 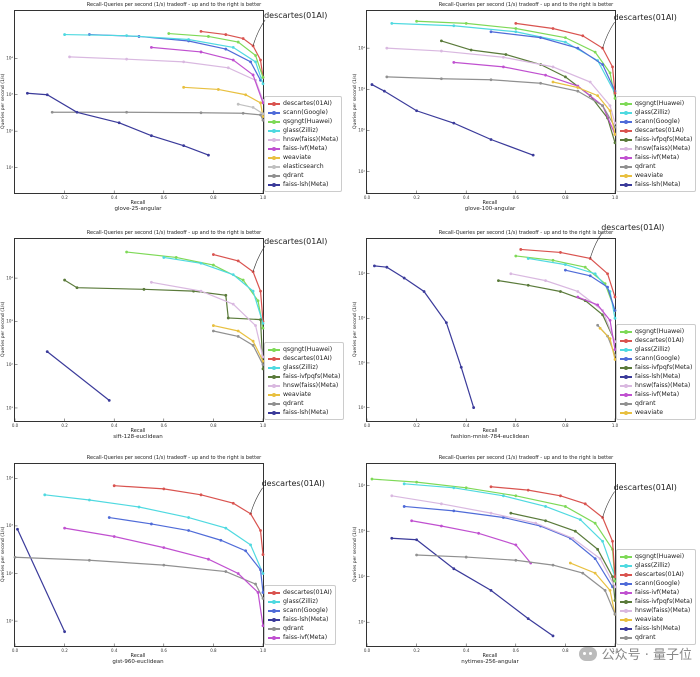 I want to click on legend-label: faiss-lsh(Meta), so click(x=306, y=184).